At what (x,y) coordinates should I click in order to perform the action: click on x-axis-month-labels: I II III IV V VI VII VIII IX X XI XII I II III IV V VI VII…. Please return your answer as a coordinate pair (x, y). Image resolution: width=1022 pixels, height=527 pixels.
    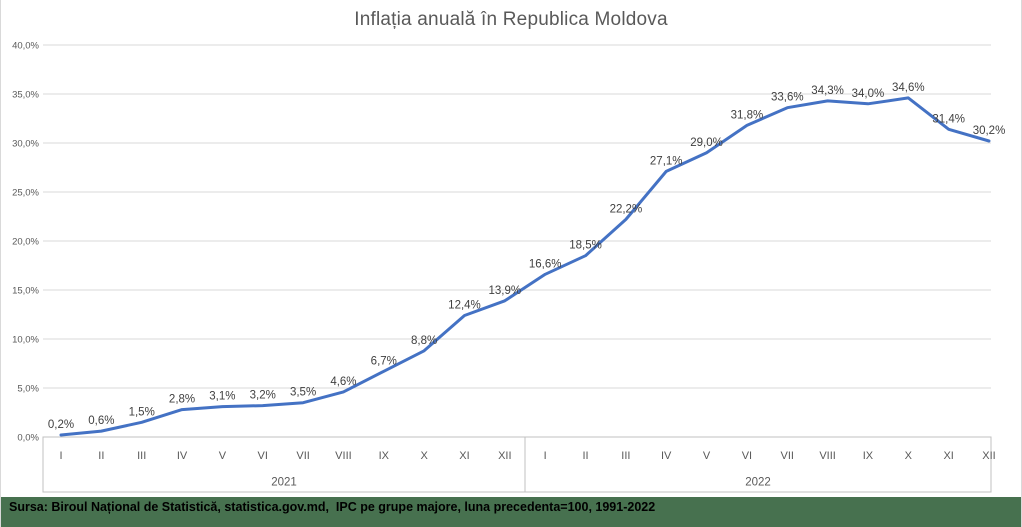
    Looking at the image, I should click on (527, 456).